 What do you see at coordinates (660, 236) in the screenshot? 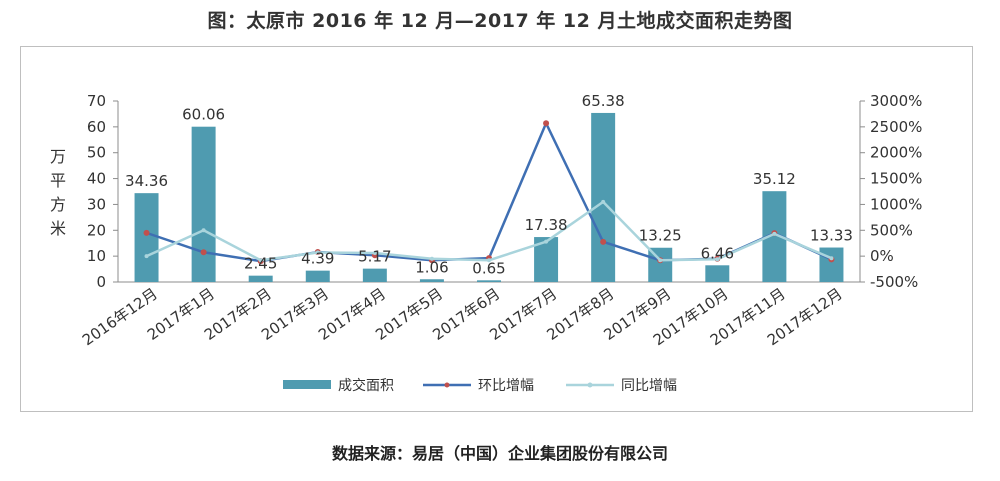
I see `bar-data-label: 13.25` at bounding box center [660, 236].